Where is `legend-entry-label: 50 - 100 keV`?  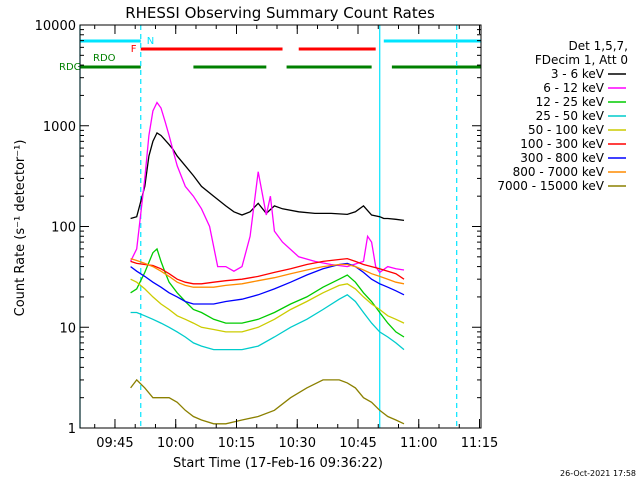
legend-entry-label: 50 - 100 keV is located at coordinates (566, 130).